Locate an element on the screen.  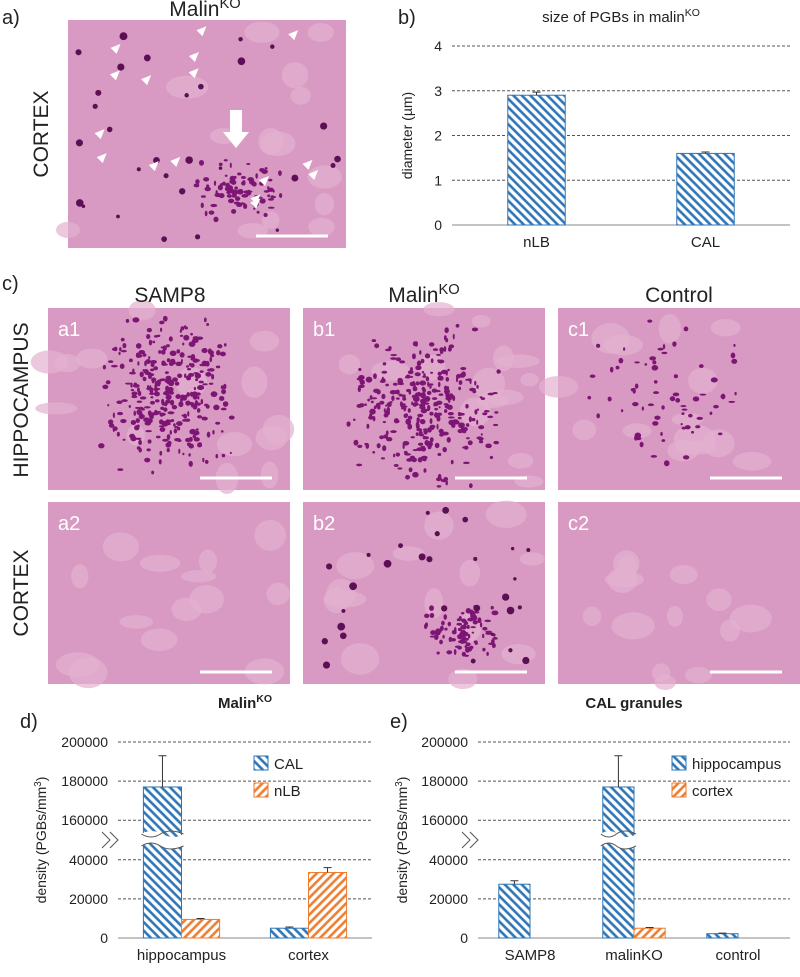
panel-label: d) is located at coordinates (29, 722).